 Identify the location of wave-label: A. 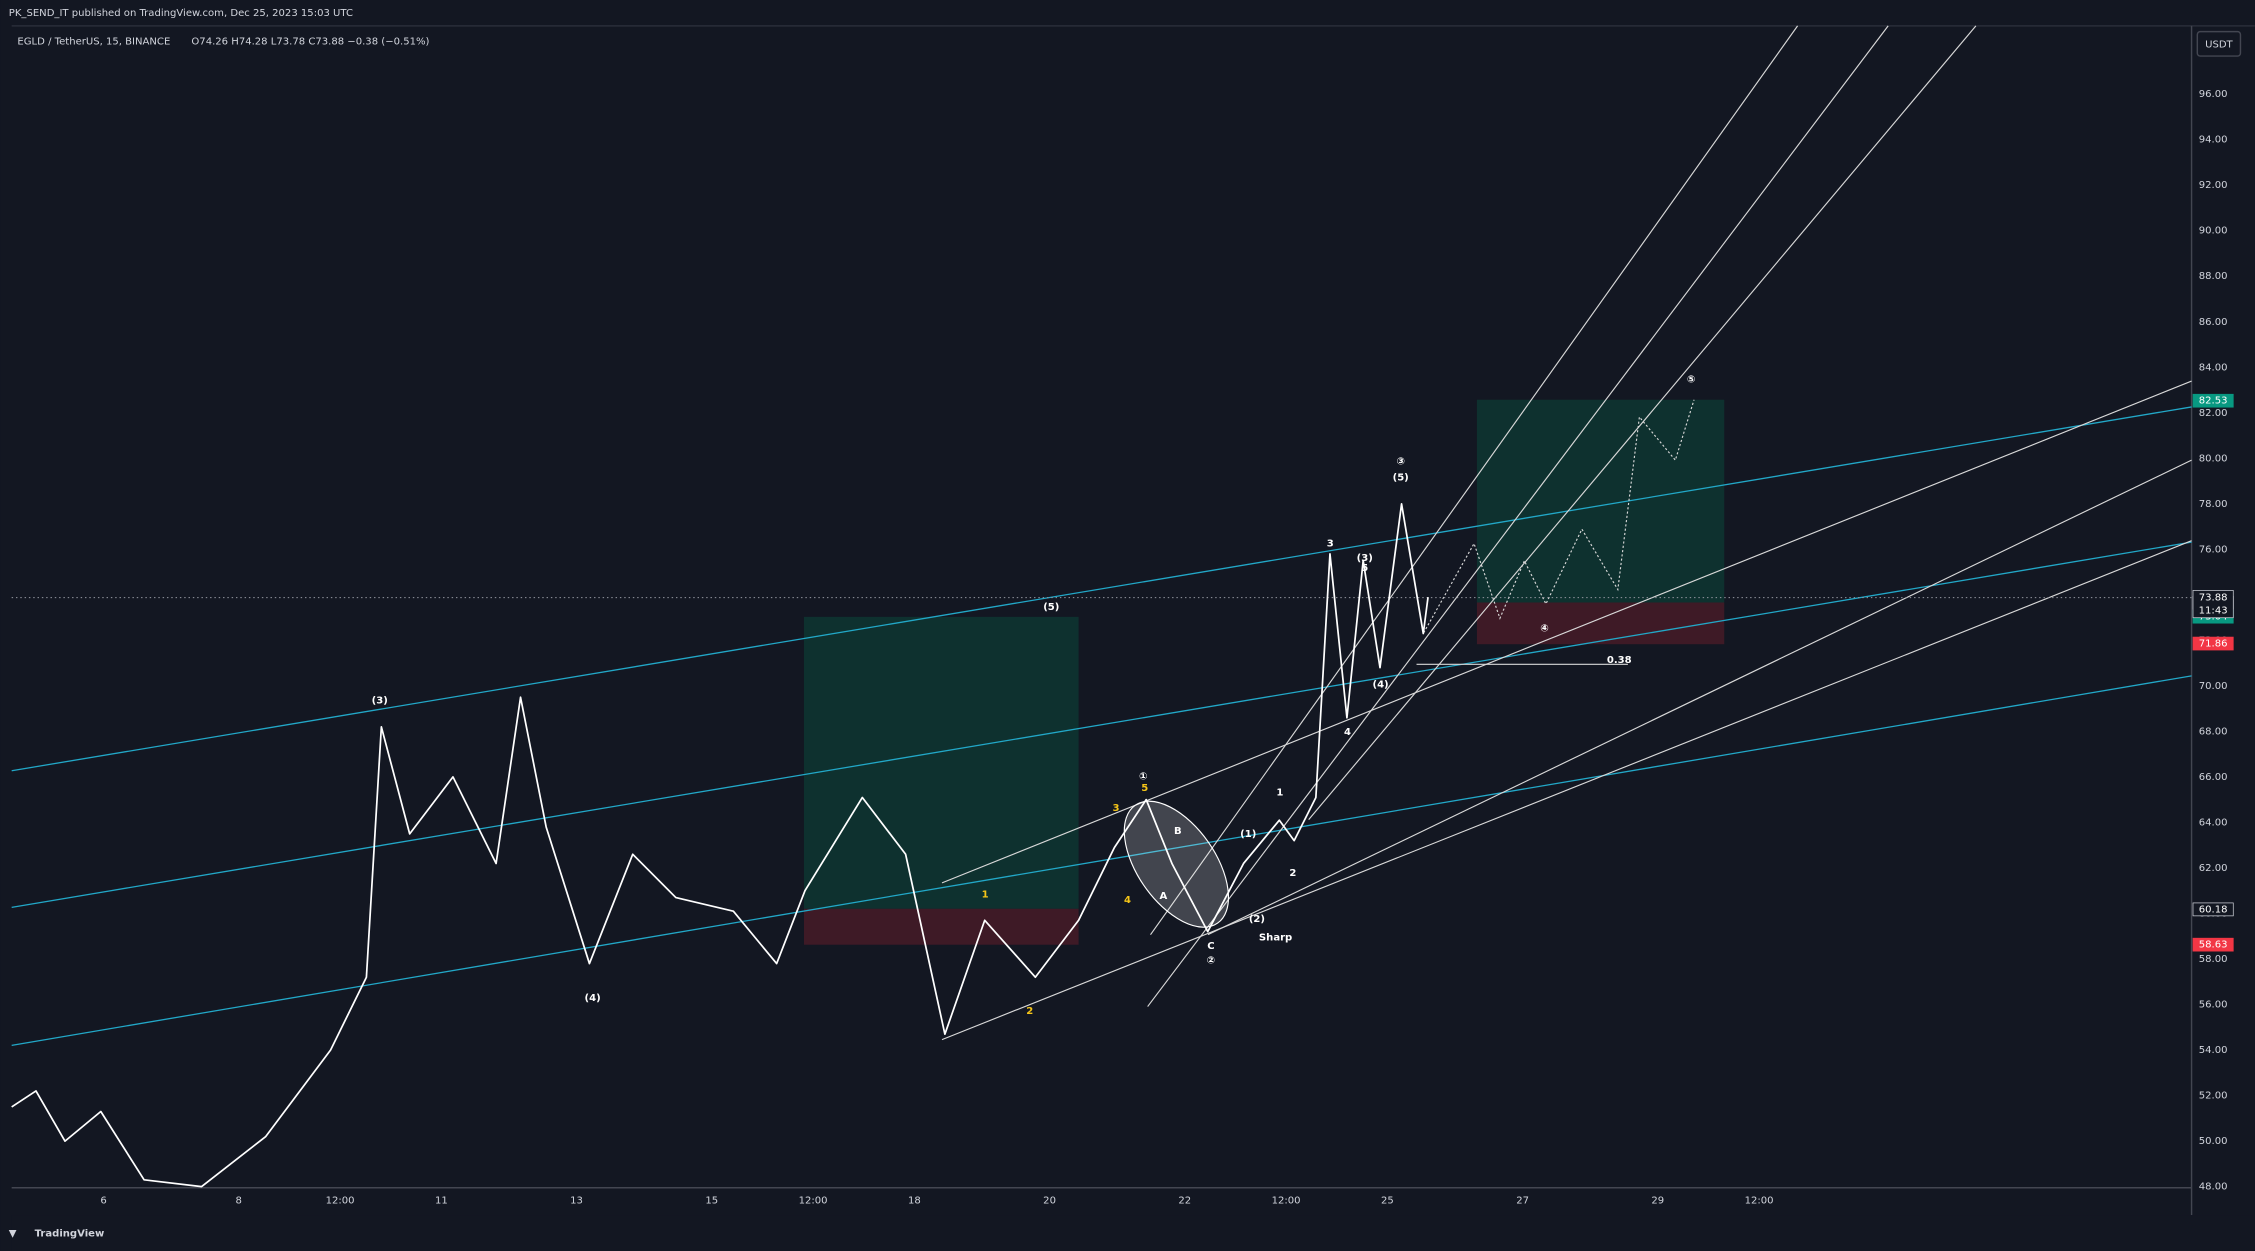
(1164, 896).